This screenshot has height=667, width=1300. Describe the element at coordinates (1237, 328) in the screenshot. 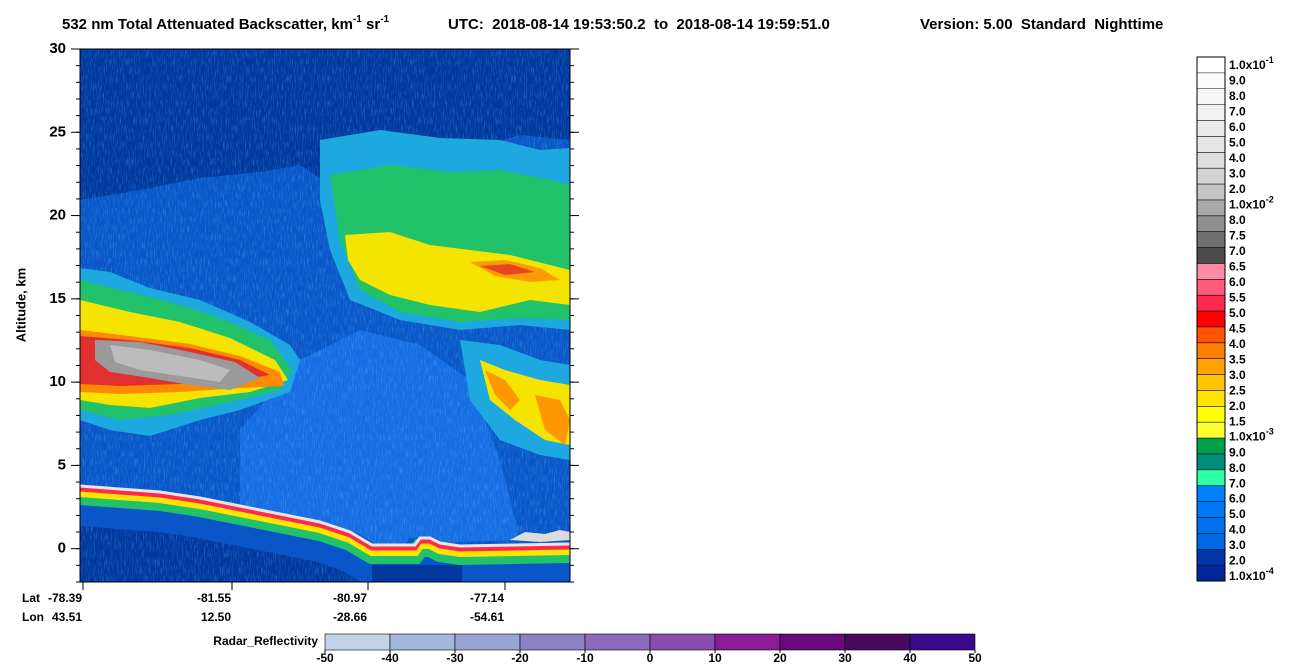

I see `colorbar-label: 4.5` at that location.